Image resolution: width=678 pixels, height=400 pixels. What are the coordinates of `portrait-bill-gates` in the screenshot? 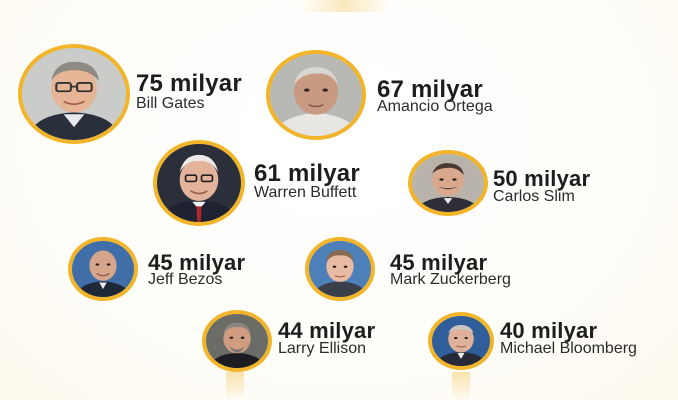 It's located at (74, 94).